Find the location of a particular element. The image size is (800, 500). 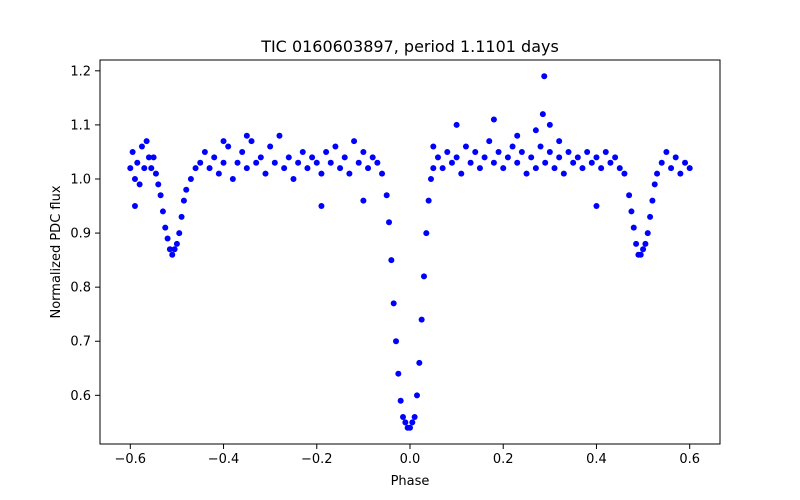

y-tick-label: 1.1 is located at coordinates (80, 125).